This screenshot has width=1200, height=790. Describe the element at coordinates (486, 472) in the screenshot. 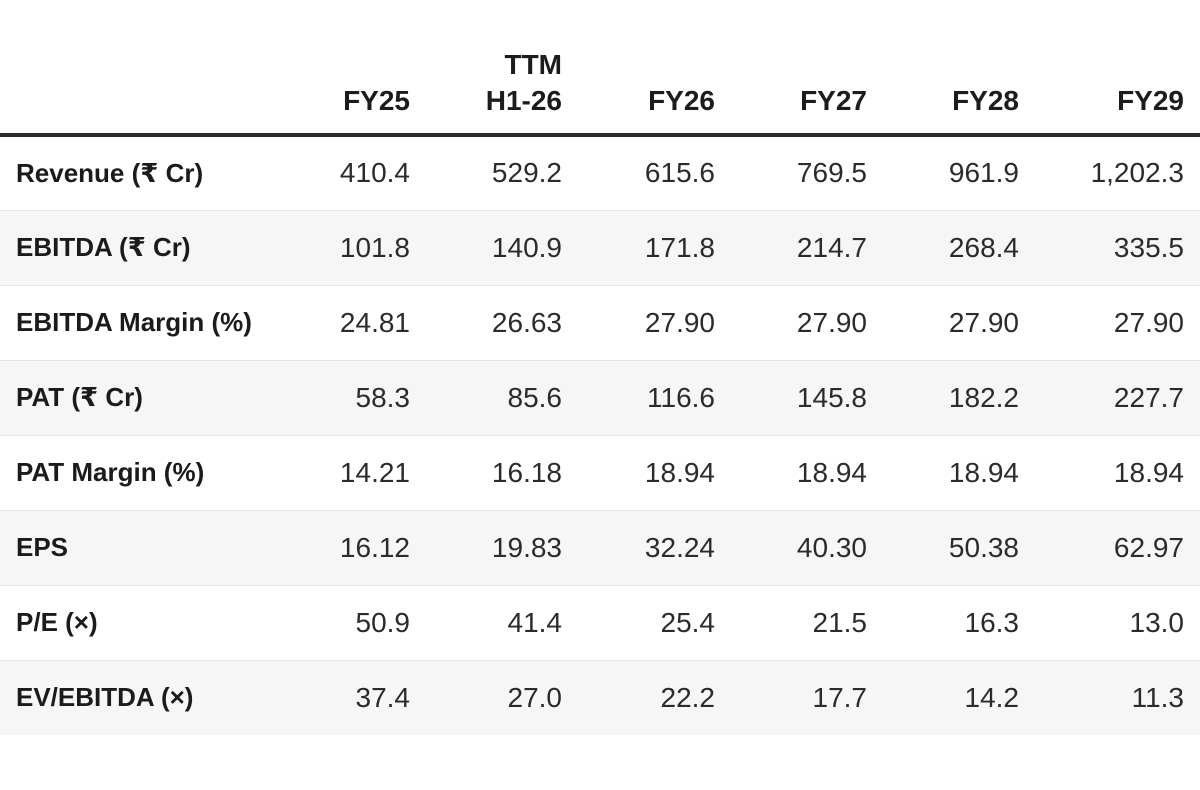

I see `cell: 16.18` at that location.